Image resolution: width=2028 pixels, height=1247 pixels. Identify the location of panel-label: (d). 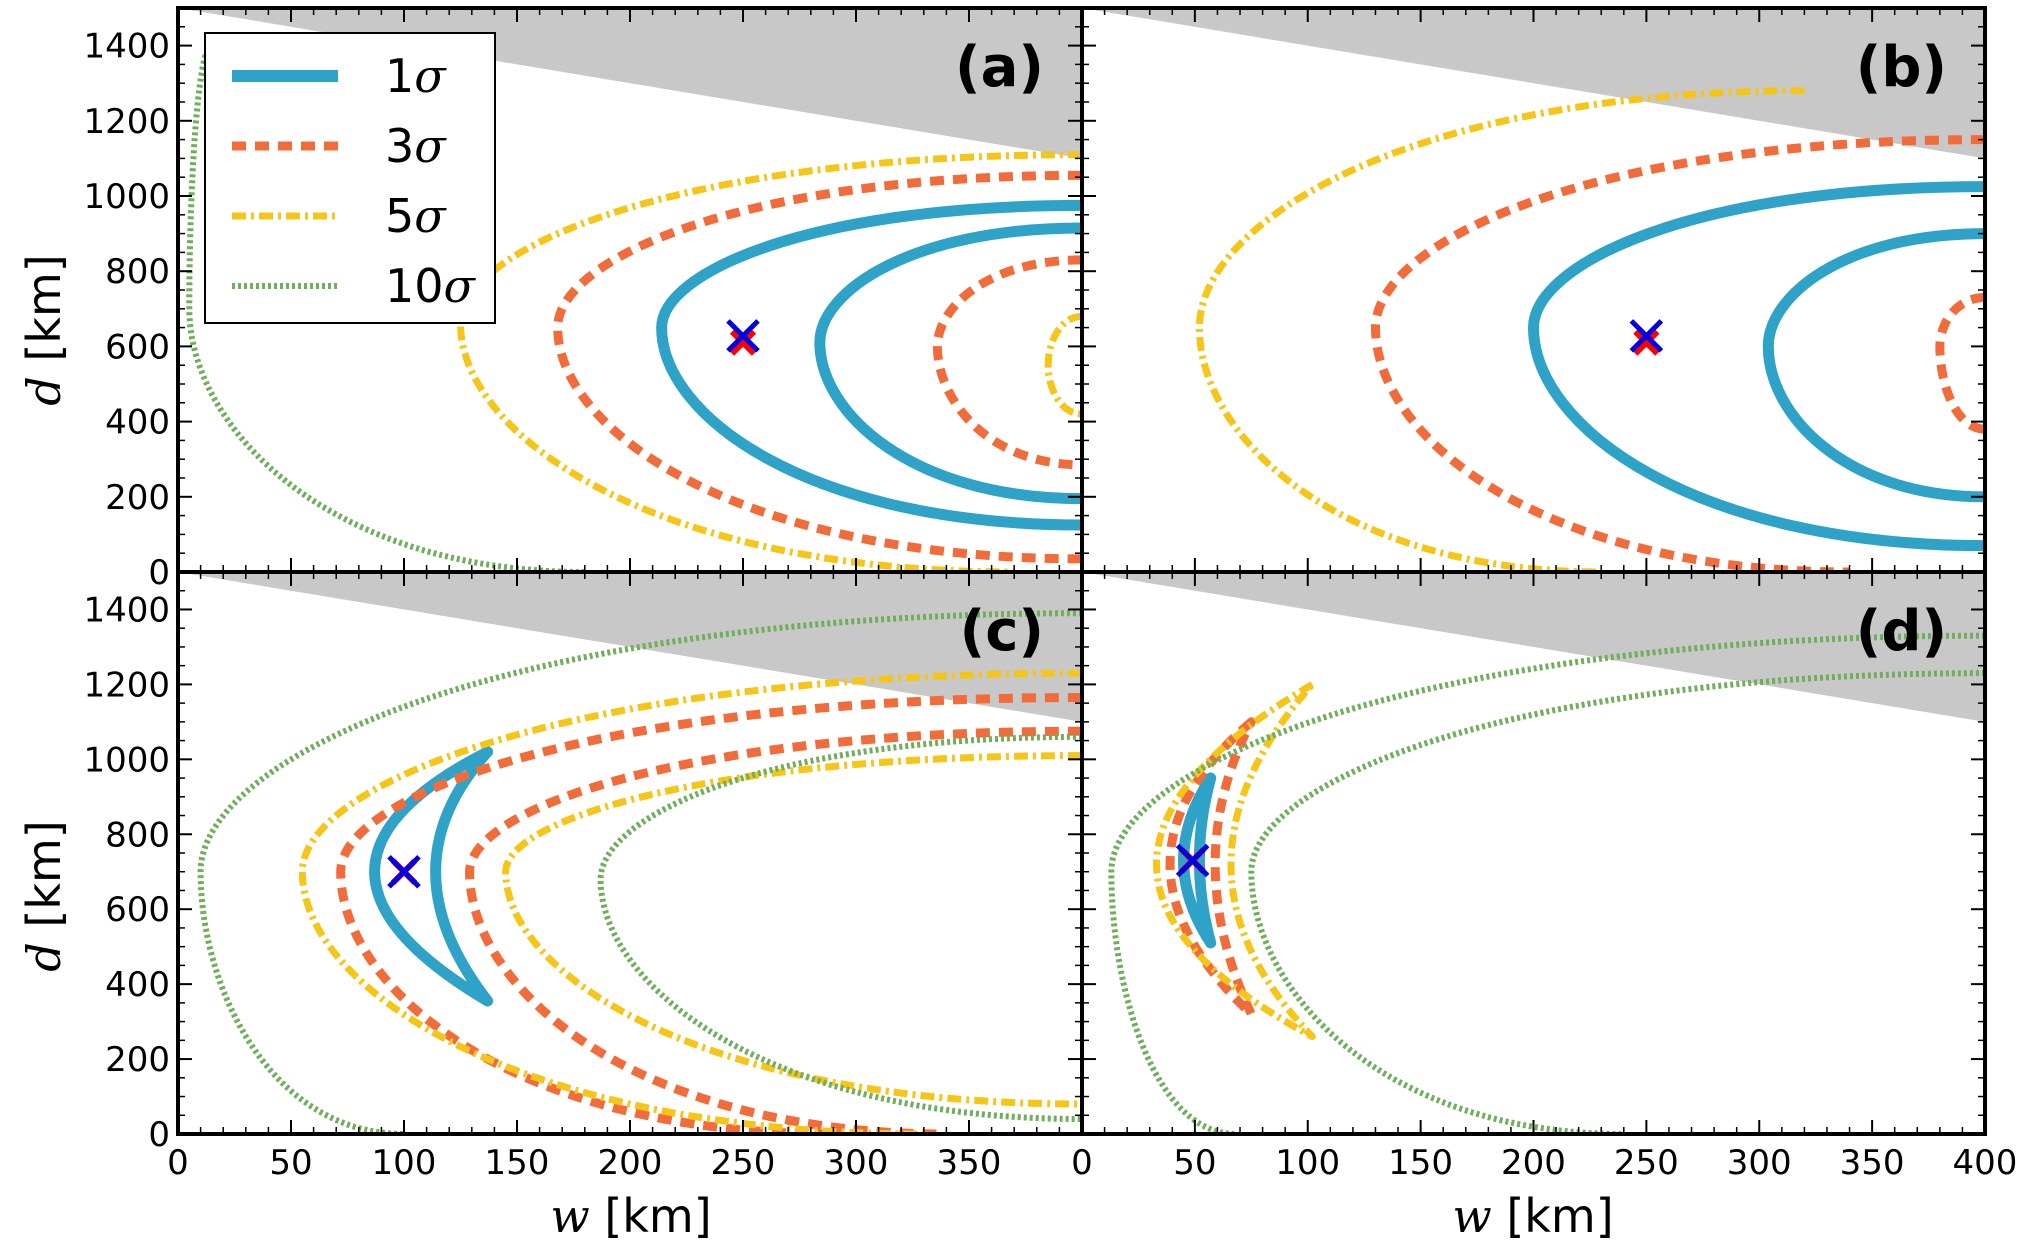
(1901, 631).